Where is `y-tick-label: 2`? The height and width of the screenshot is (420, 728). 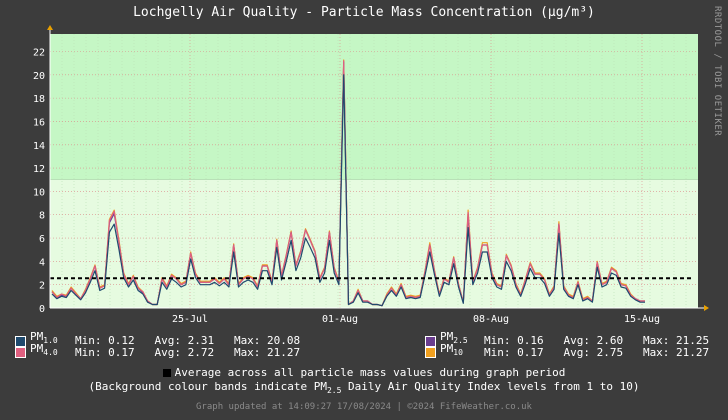 y-tick-label: 2 is located at coordinates (42, 286).